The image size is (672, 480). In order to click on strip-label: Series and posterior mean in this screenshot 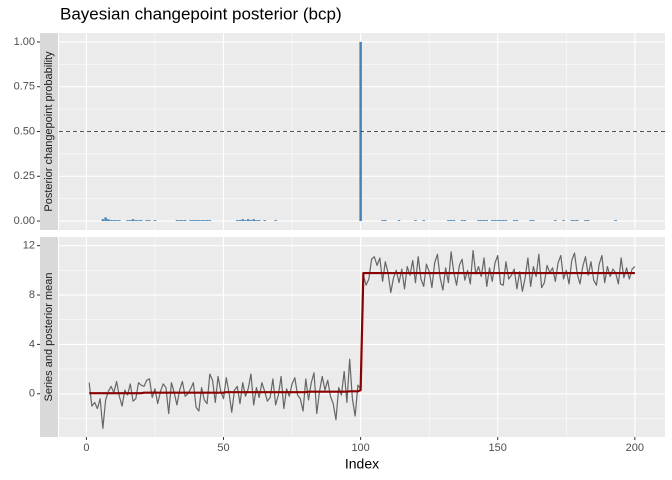, I will do `click(49, 336)`.